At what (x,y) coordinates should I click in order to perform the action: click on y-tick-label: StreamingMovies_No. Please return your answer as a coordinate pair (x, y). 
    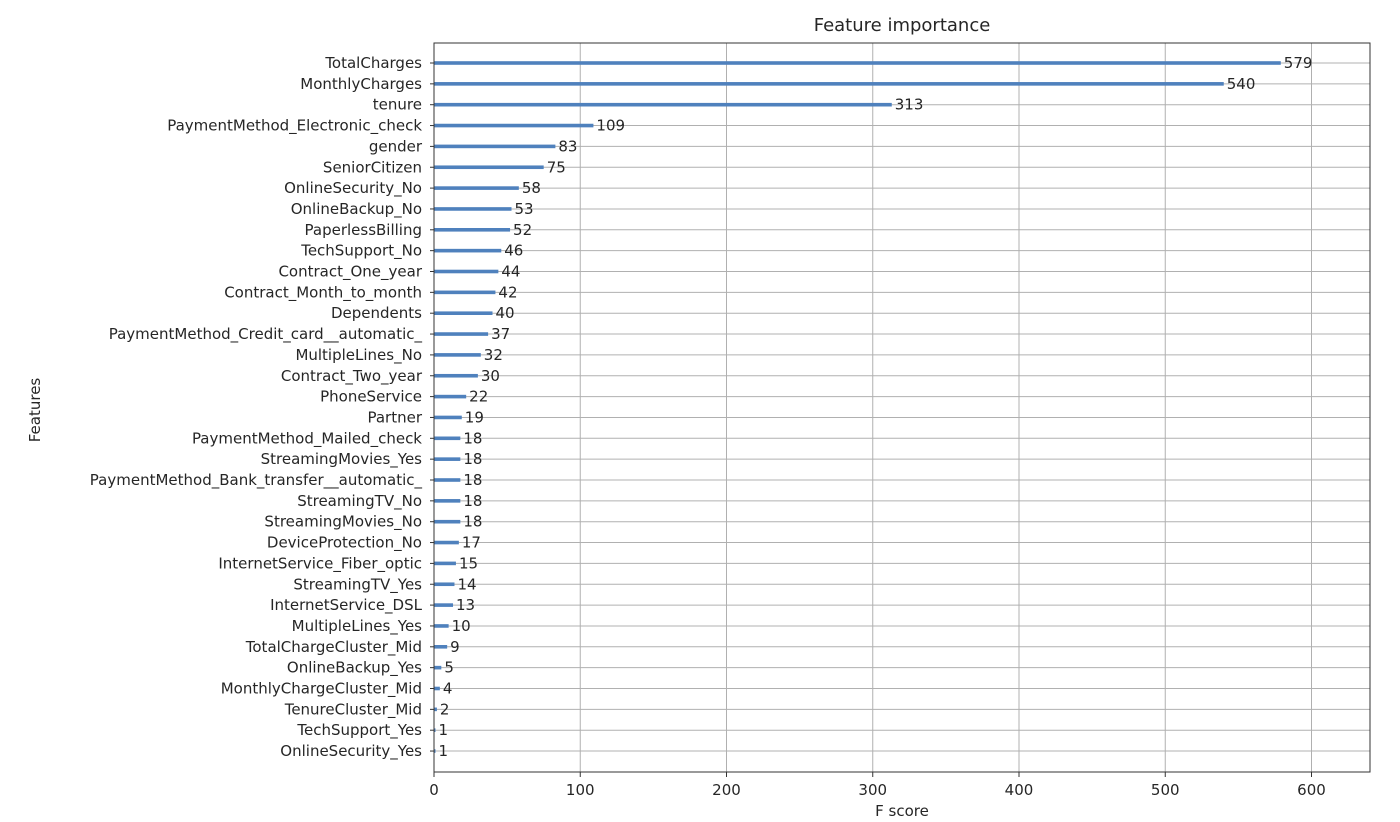
    Looking at the image, I should click on (343, 522).